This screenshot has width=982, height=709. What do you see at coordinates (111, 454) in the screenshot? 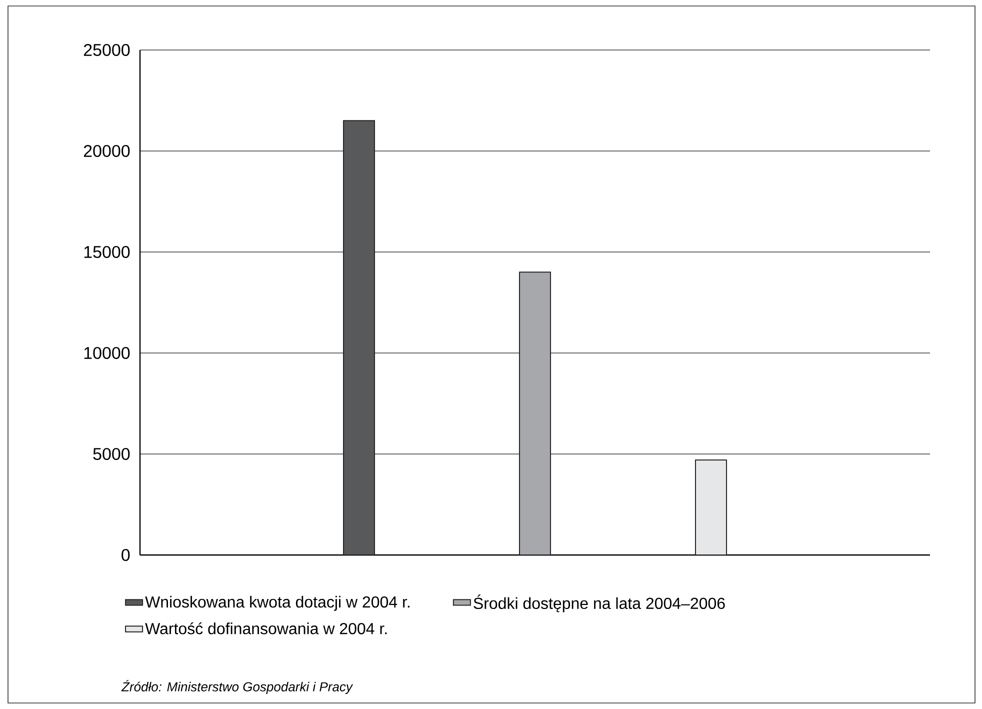
I see `y-tick-label: 5000` at bounding box center [111, 454].